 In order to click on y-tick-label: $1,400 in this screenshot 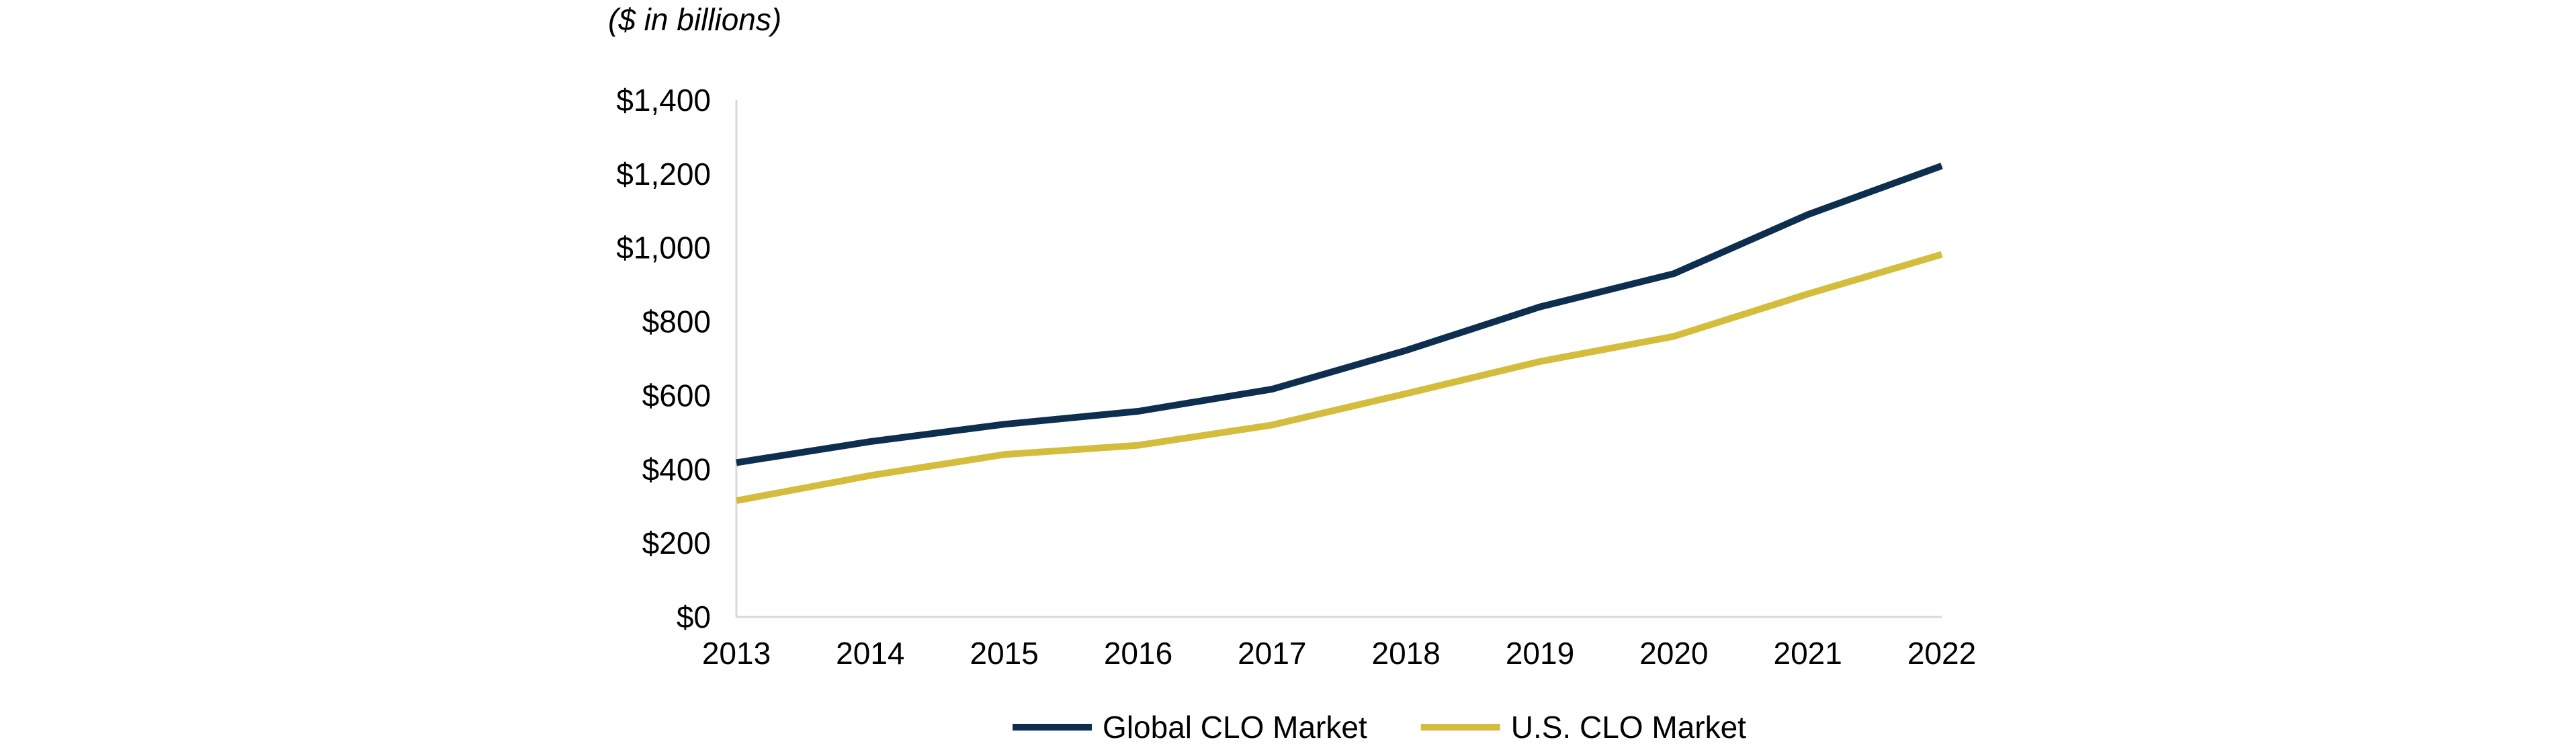, I will do `click(663, 100)`.